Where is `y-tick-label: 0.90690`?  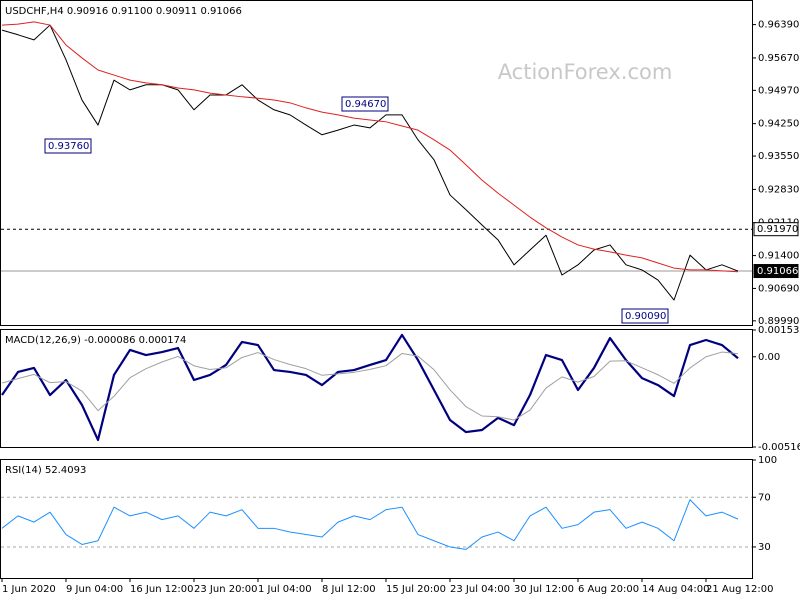
y-tick-label: 0.90690 is located at coordinates (778, 288).